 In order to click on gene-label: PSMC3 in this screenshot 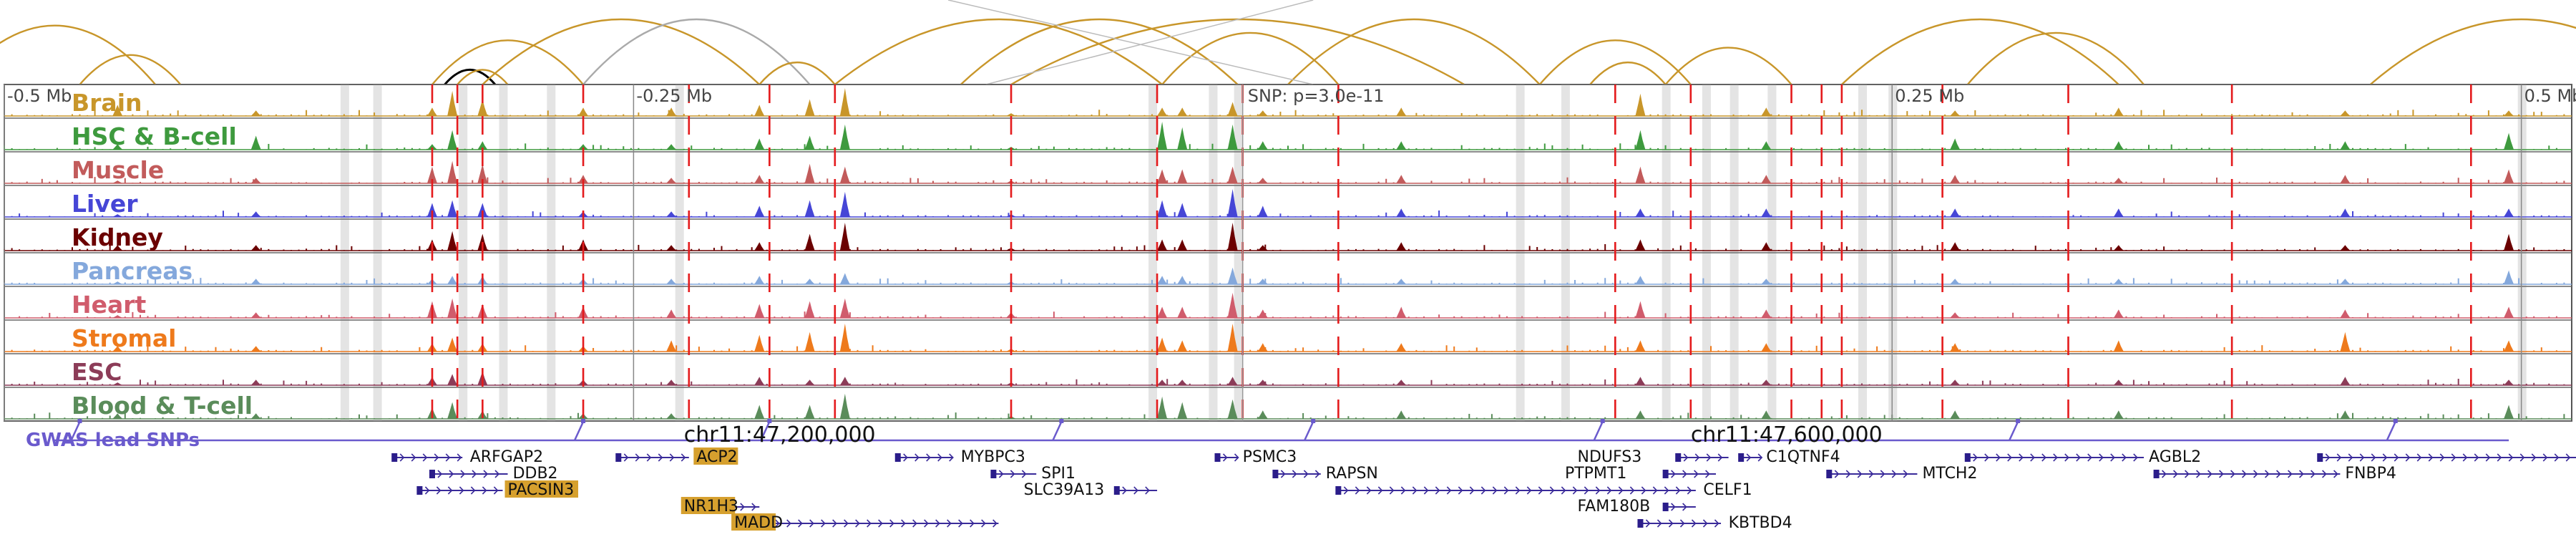, I will do `click(1270, 457)`.